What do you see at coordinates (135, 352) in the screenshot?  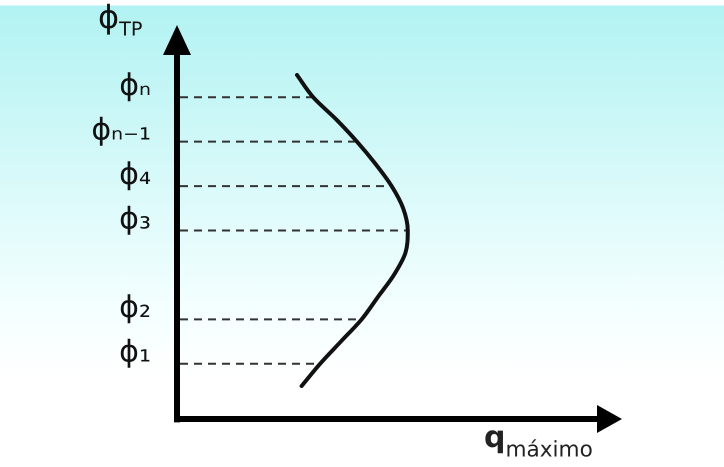 I see `y-tick-label: ϕ₁` at bounding box center [135, 352].